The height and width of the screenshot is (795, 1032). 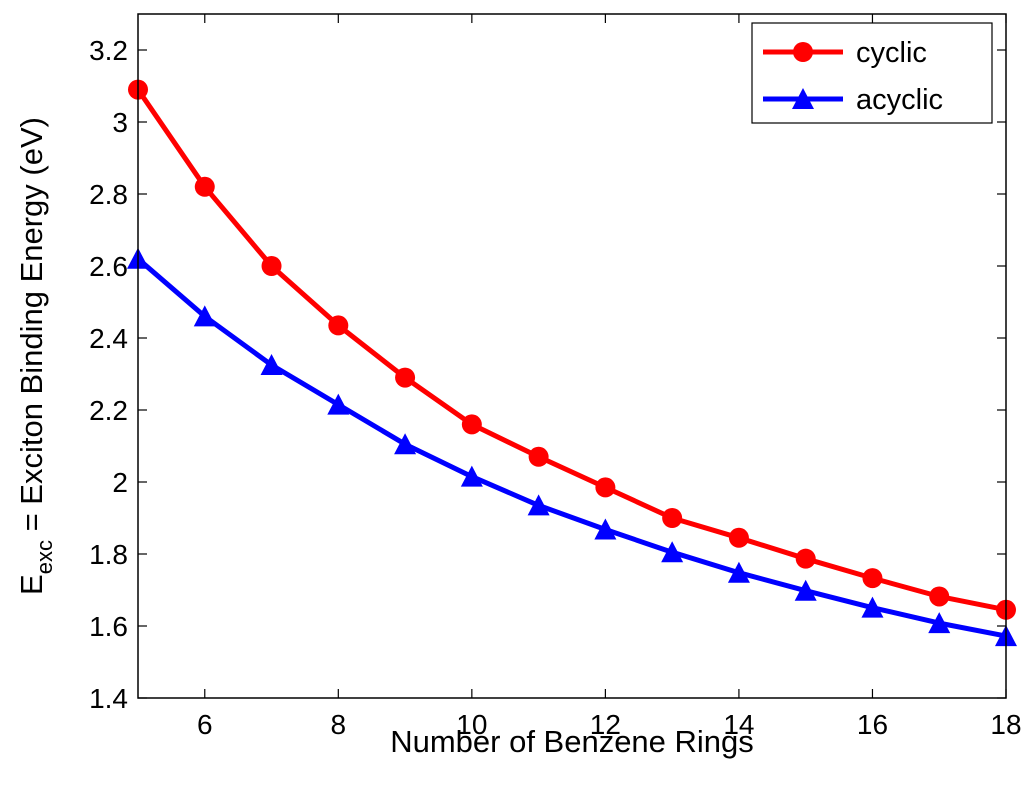 I want to click on x-tick-label: 6, so click(x=205, y=724).